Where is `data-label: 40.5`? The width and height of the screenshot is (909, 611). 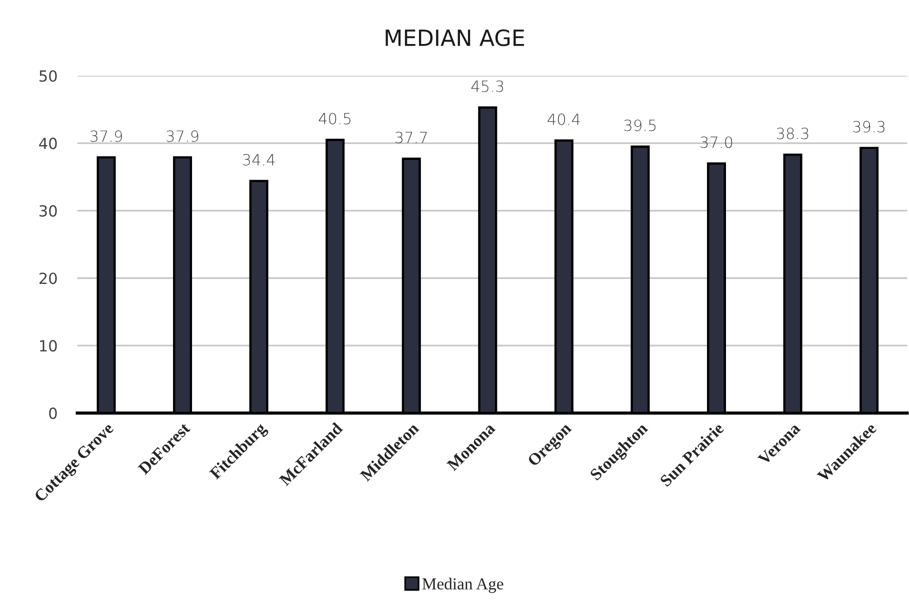 data-label: 40.5 is located at coordinates (334, 118).